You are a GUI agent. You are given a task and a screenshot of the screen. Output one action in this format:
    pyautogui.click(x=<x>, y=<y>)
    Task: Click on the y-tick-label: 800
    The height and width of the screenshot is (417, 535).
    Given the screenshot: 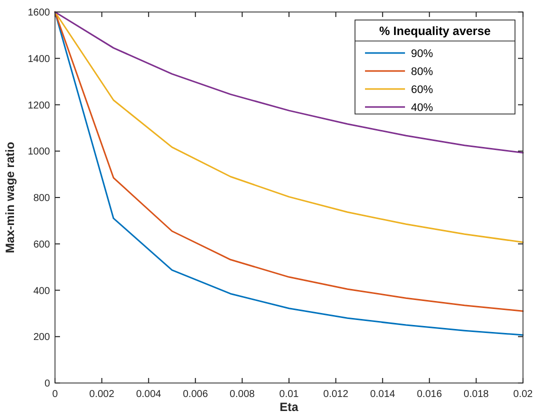 What is the action you would take?
    pyautogui.click(x=41, y=198)
    